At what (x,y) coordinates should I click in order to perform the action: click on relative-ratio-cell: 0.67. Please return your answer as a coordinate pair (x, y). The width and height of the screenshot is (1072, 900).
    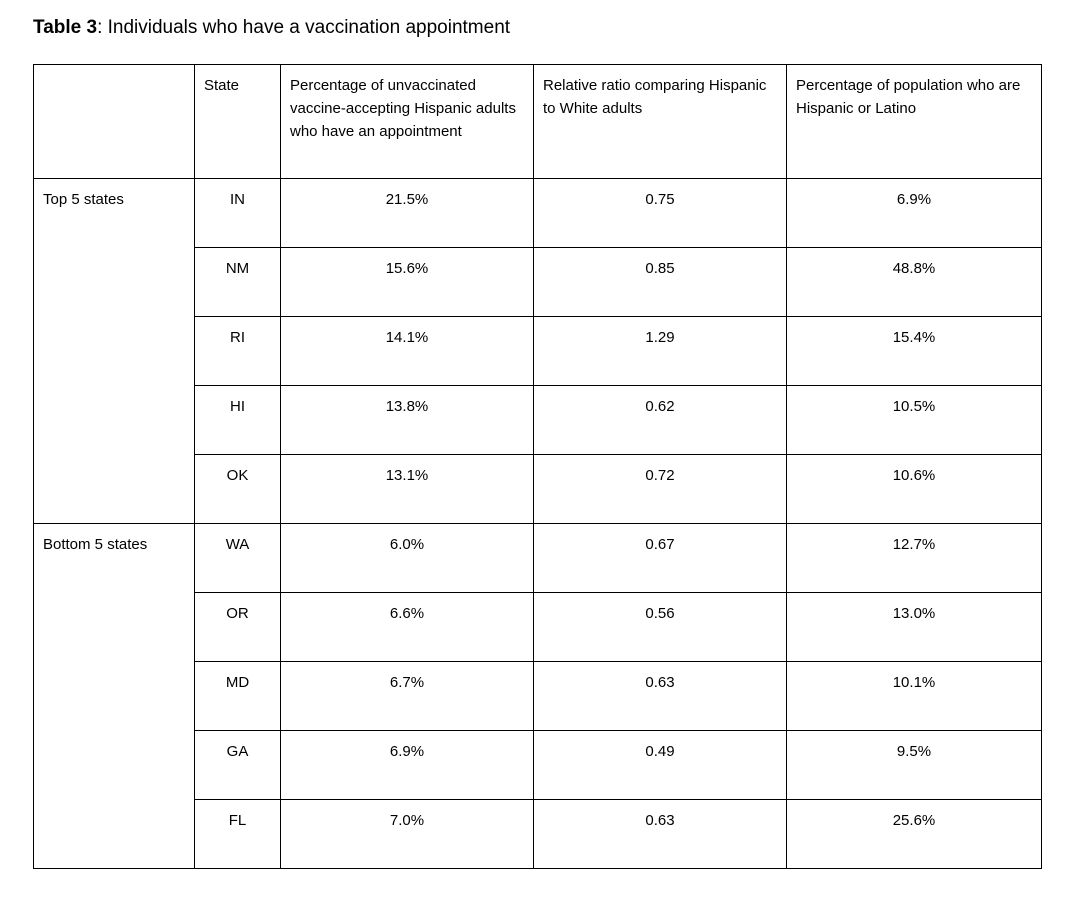
    Looking at the image, I should click on (660, 558).